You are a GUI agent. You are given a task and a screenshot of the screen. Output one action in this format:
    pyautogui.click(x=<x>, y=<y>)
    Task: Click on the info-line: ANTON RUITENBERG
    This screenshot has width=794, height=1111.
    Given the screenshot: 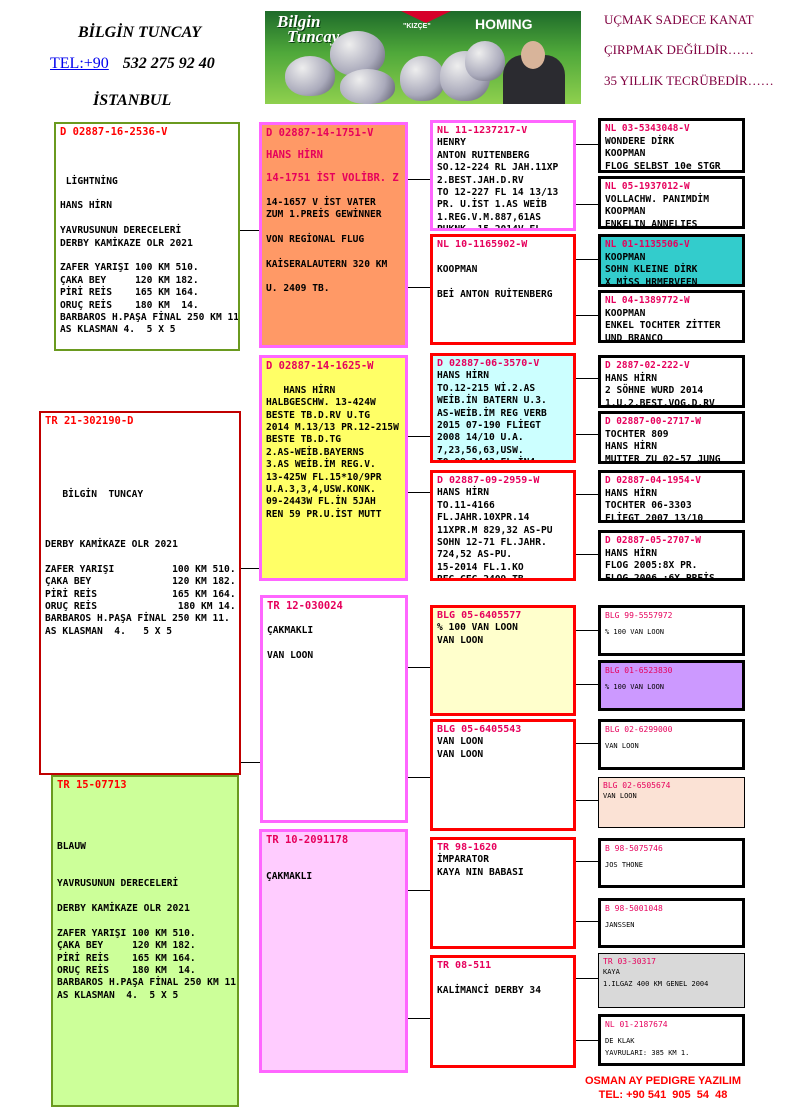 What is the action you would take?
    pyautogui.click(x=483, y=155)
    